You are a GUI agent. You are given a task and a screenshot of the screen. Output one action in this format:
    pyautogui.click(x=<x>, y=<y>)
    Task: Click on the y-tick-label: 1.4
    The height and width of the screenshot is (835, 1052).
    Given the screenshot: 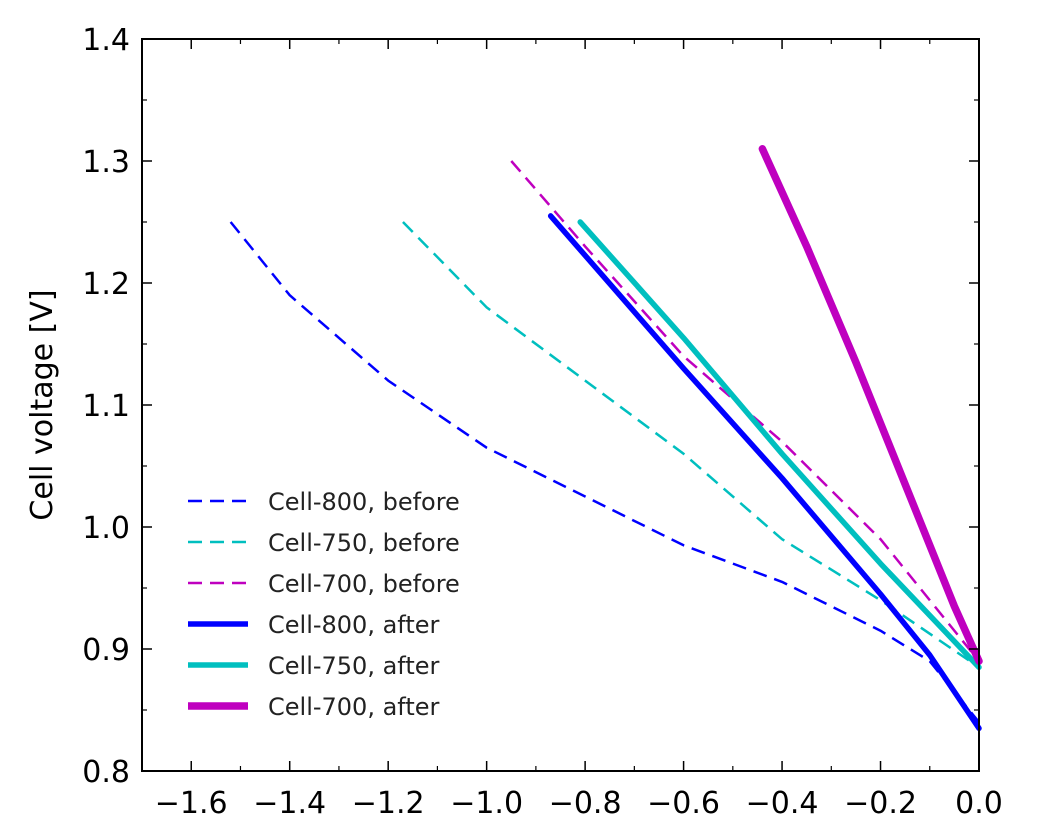 What is the action you would take?
    pyautogui.click(x=106, y=40)
    